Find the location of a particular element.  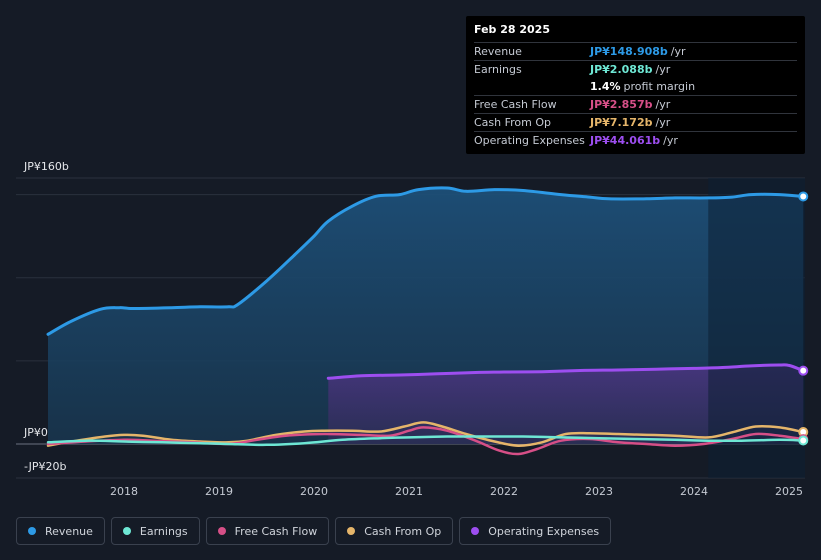

tooltip-row-revenue: Revenue JP¥148.908b /yr is located at coordinates (635, 52).